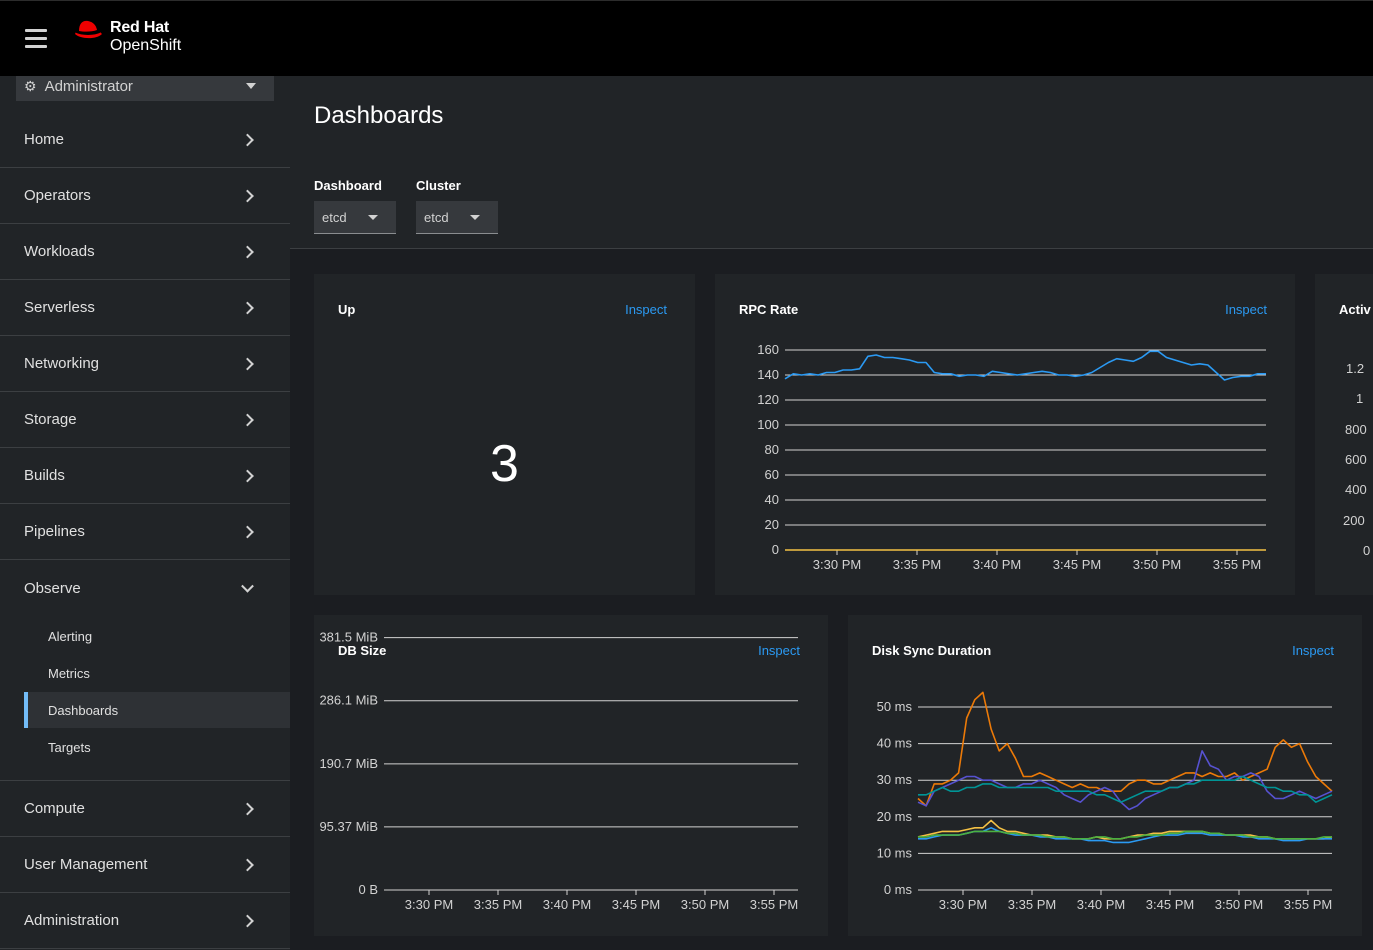  Describe the element at coordinates (768, 349) in the screenshot. I see `y-tick-label: 160` at that location.